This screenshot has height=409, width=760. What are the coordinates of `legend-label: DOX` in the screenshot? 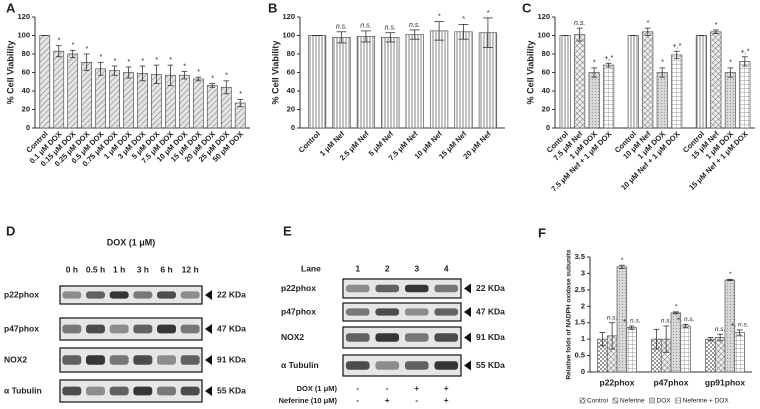 It's located at (664, 401).